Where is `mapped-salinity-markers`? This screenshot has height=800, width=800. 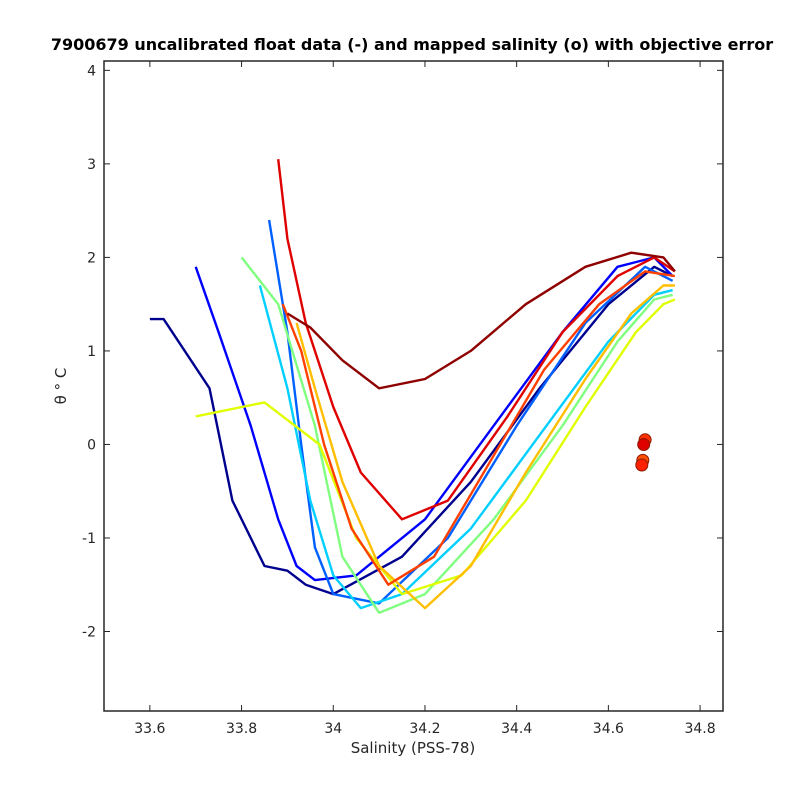 mapped-salinity-markers is located at coordinates (643, 452).